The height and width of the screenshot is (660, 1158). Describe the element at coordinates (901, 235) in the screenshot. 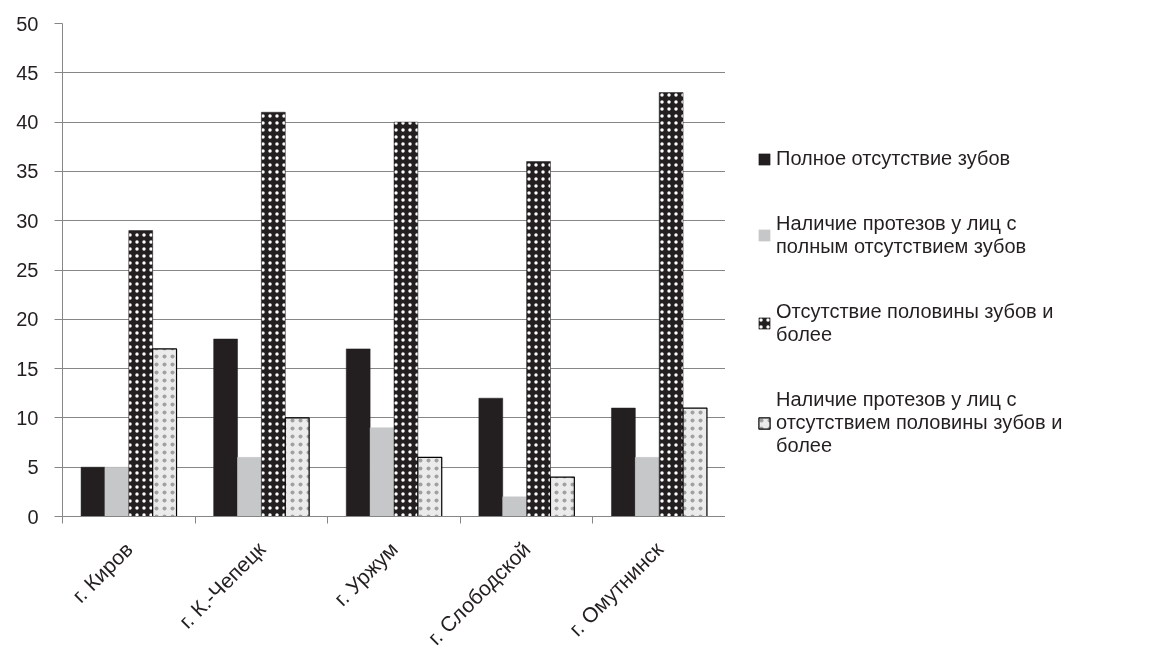

I see `legend-label: Наличие протезов у лиц с полным отсутствием зубов` at that location.